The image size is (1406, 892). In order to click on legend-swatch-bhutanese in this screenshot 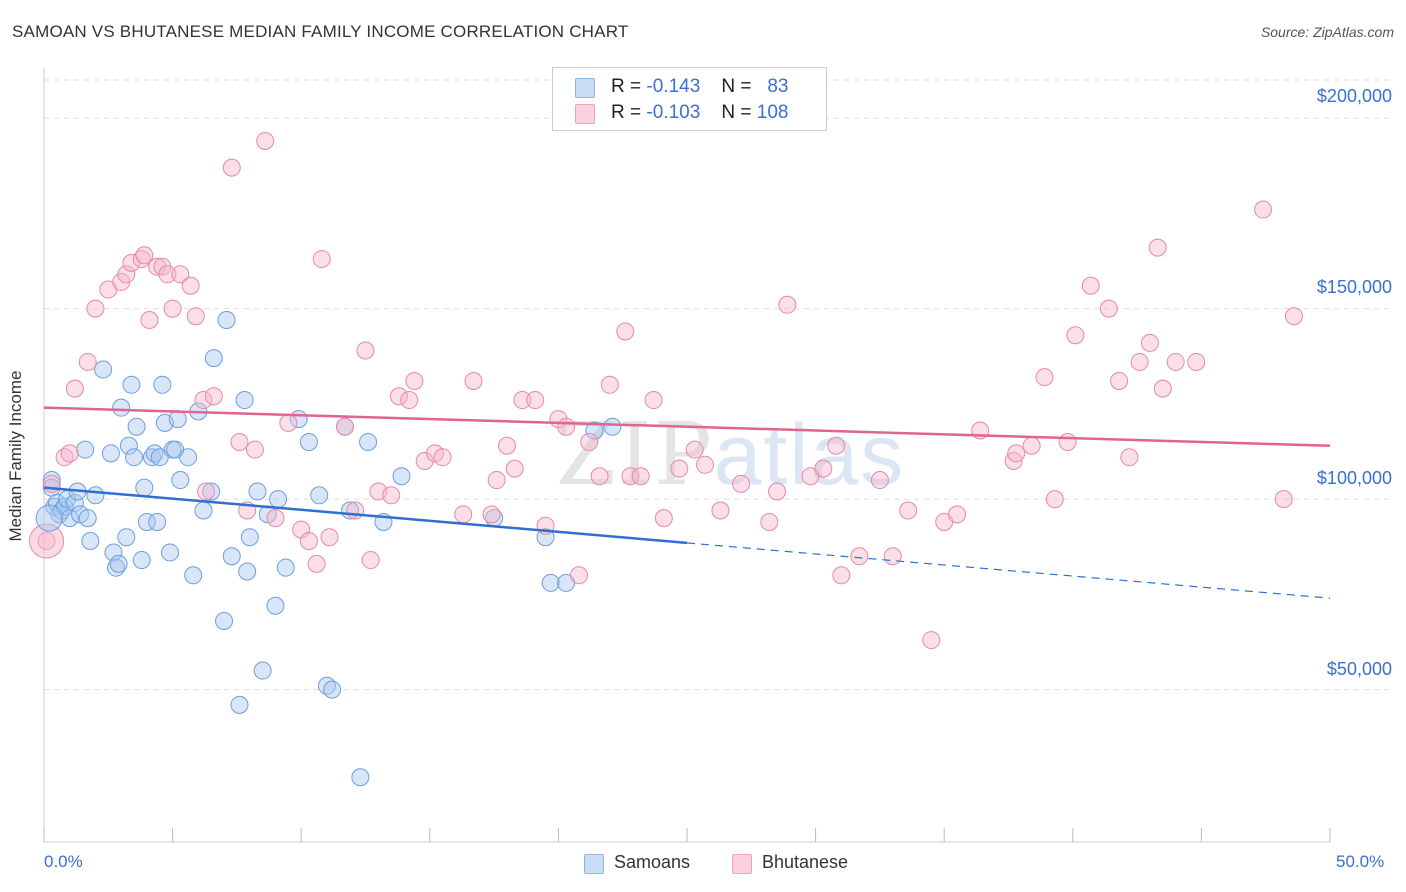, I will do `click(585, 114)`.